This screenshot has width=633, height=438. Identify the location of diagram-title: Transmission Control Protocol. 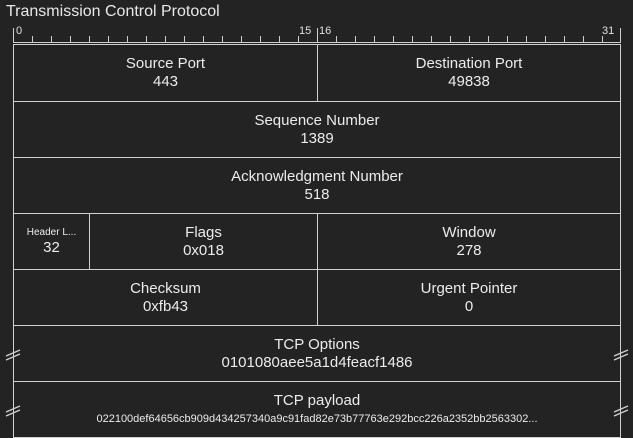
(113, 11).